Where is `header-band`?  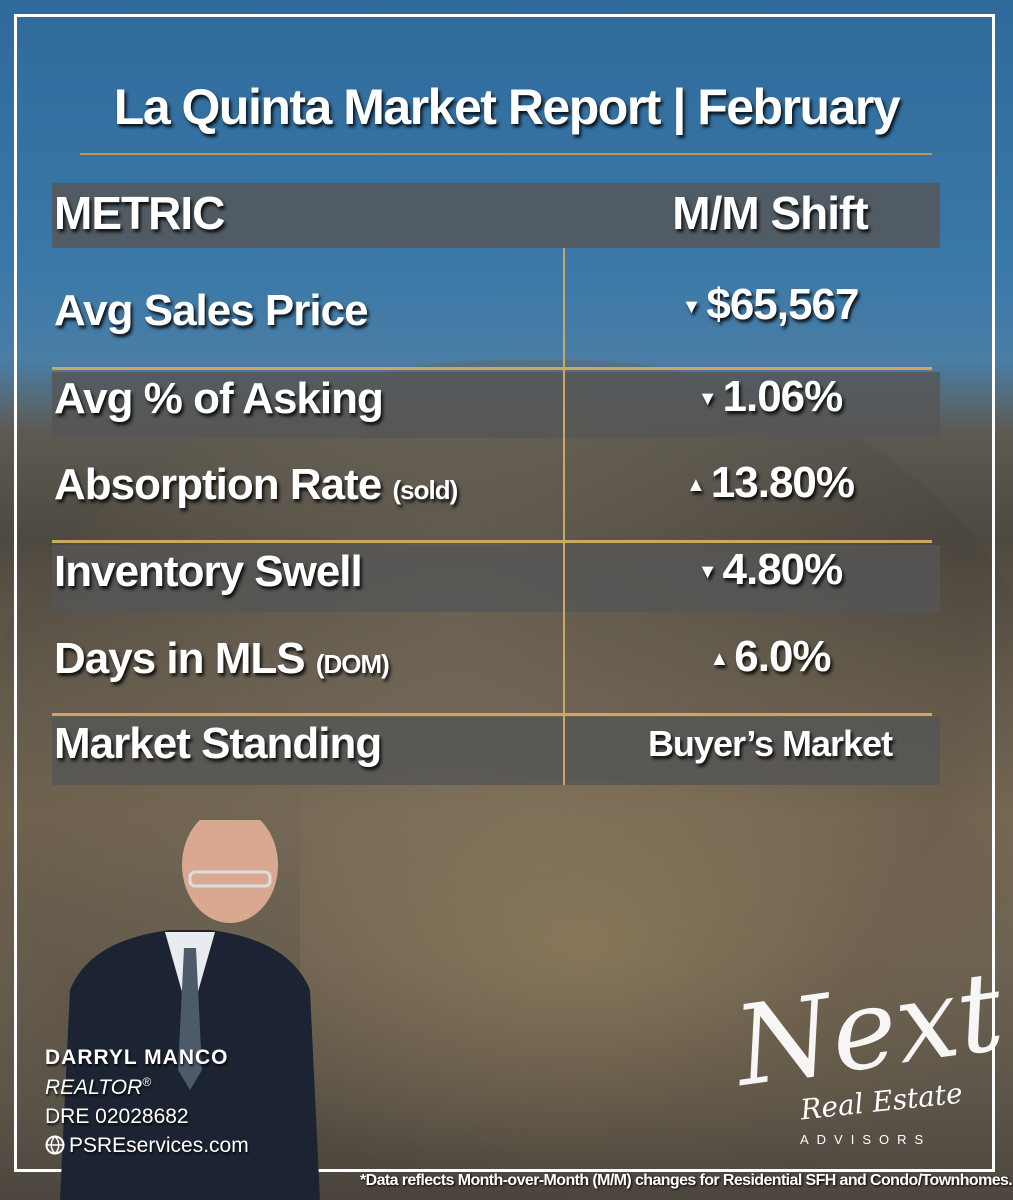
header-band is located at coordinates (496, 215).